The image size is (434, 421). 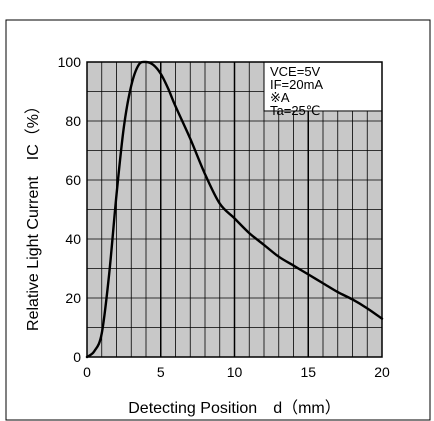 What do you see at coordinates (295, 71) in the screenshot?
I see `annotation-line-0: VCE=5V` at bounding box center [295, 71].